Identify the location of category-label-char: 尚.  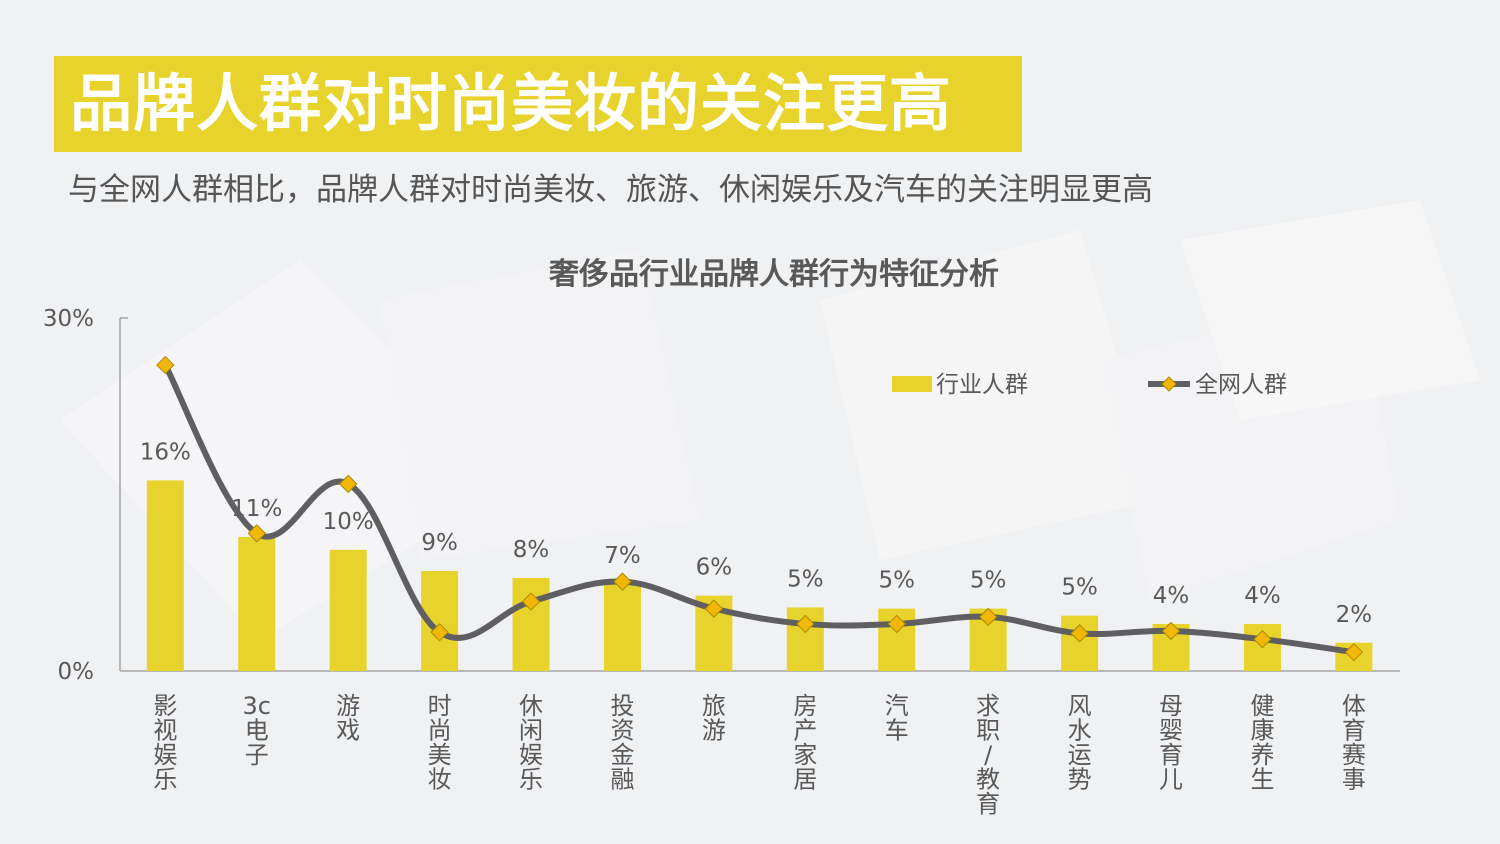
(440, 731).